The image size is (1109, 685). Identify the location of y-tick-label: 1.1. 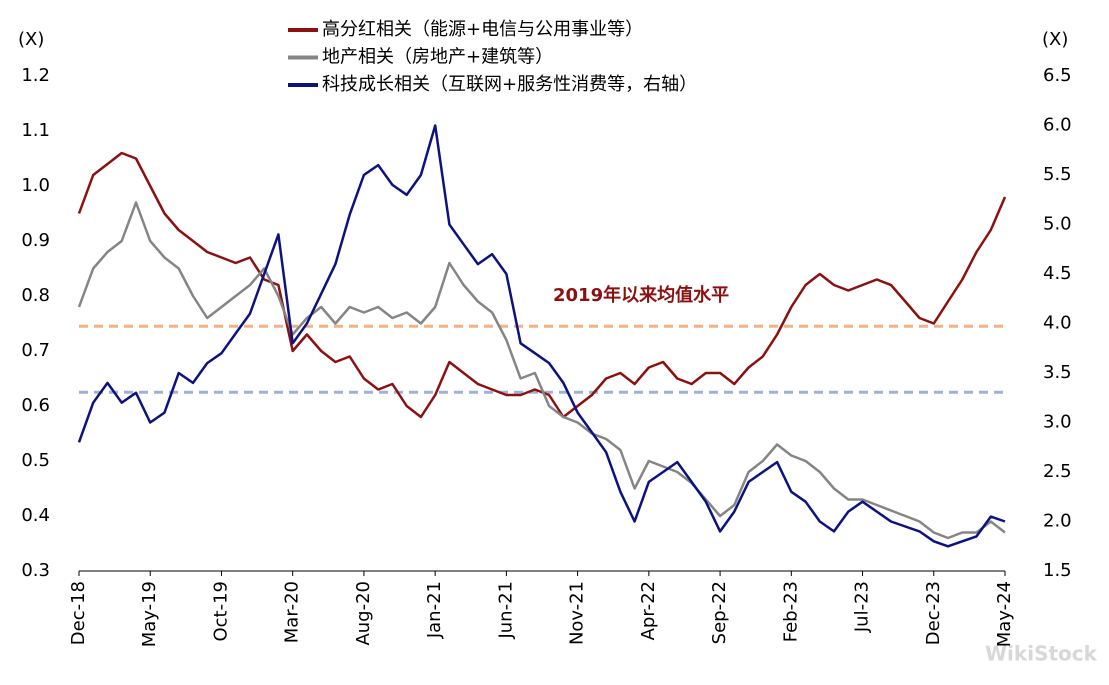
(35, 130).